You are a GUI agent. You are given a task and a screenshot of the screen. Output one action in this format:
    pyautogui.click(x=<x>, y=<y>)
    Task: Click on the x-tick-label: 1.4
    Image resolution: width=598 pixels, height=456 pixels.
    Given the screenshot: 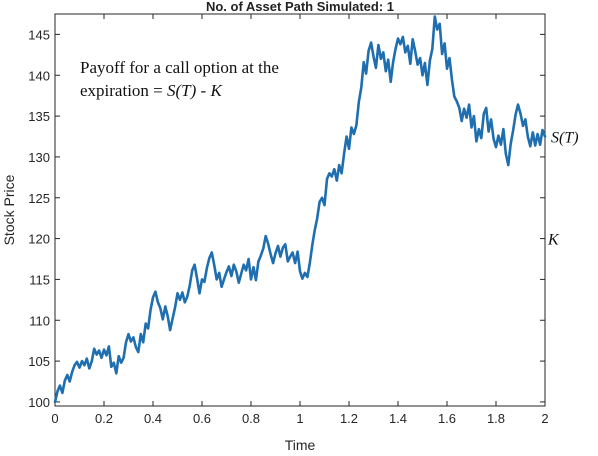 What is the action you would take?
    pyautogui.click(x=398, y=418)
    